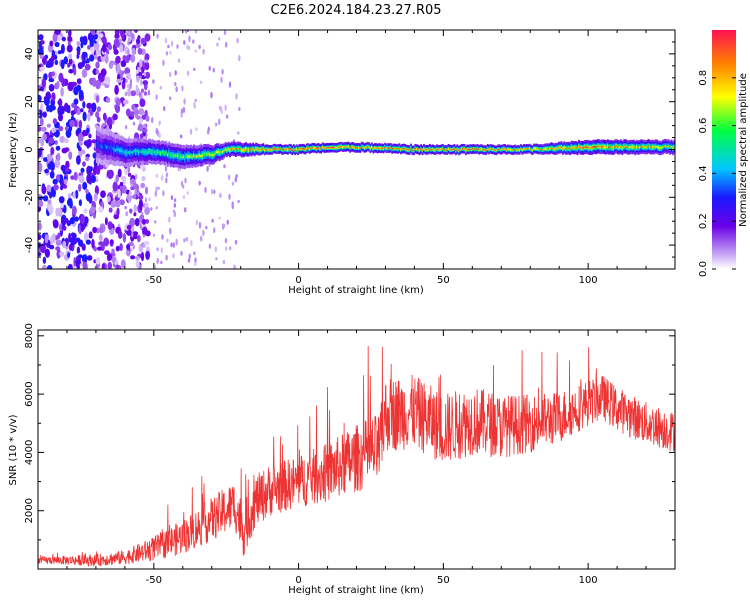  What do you see at coordinates (29, 452) in the screenshot?
I see `y-tick-label: 4000` at bounding box center [29, 452].